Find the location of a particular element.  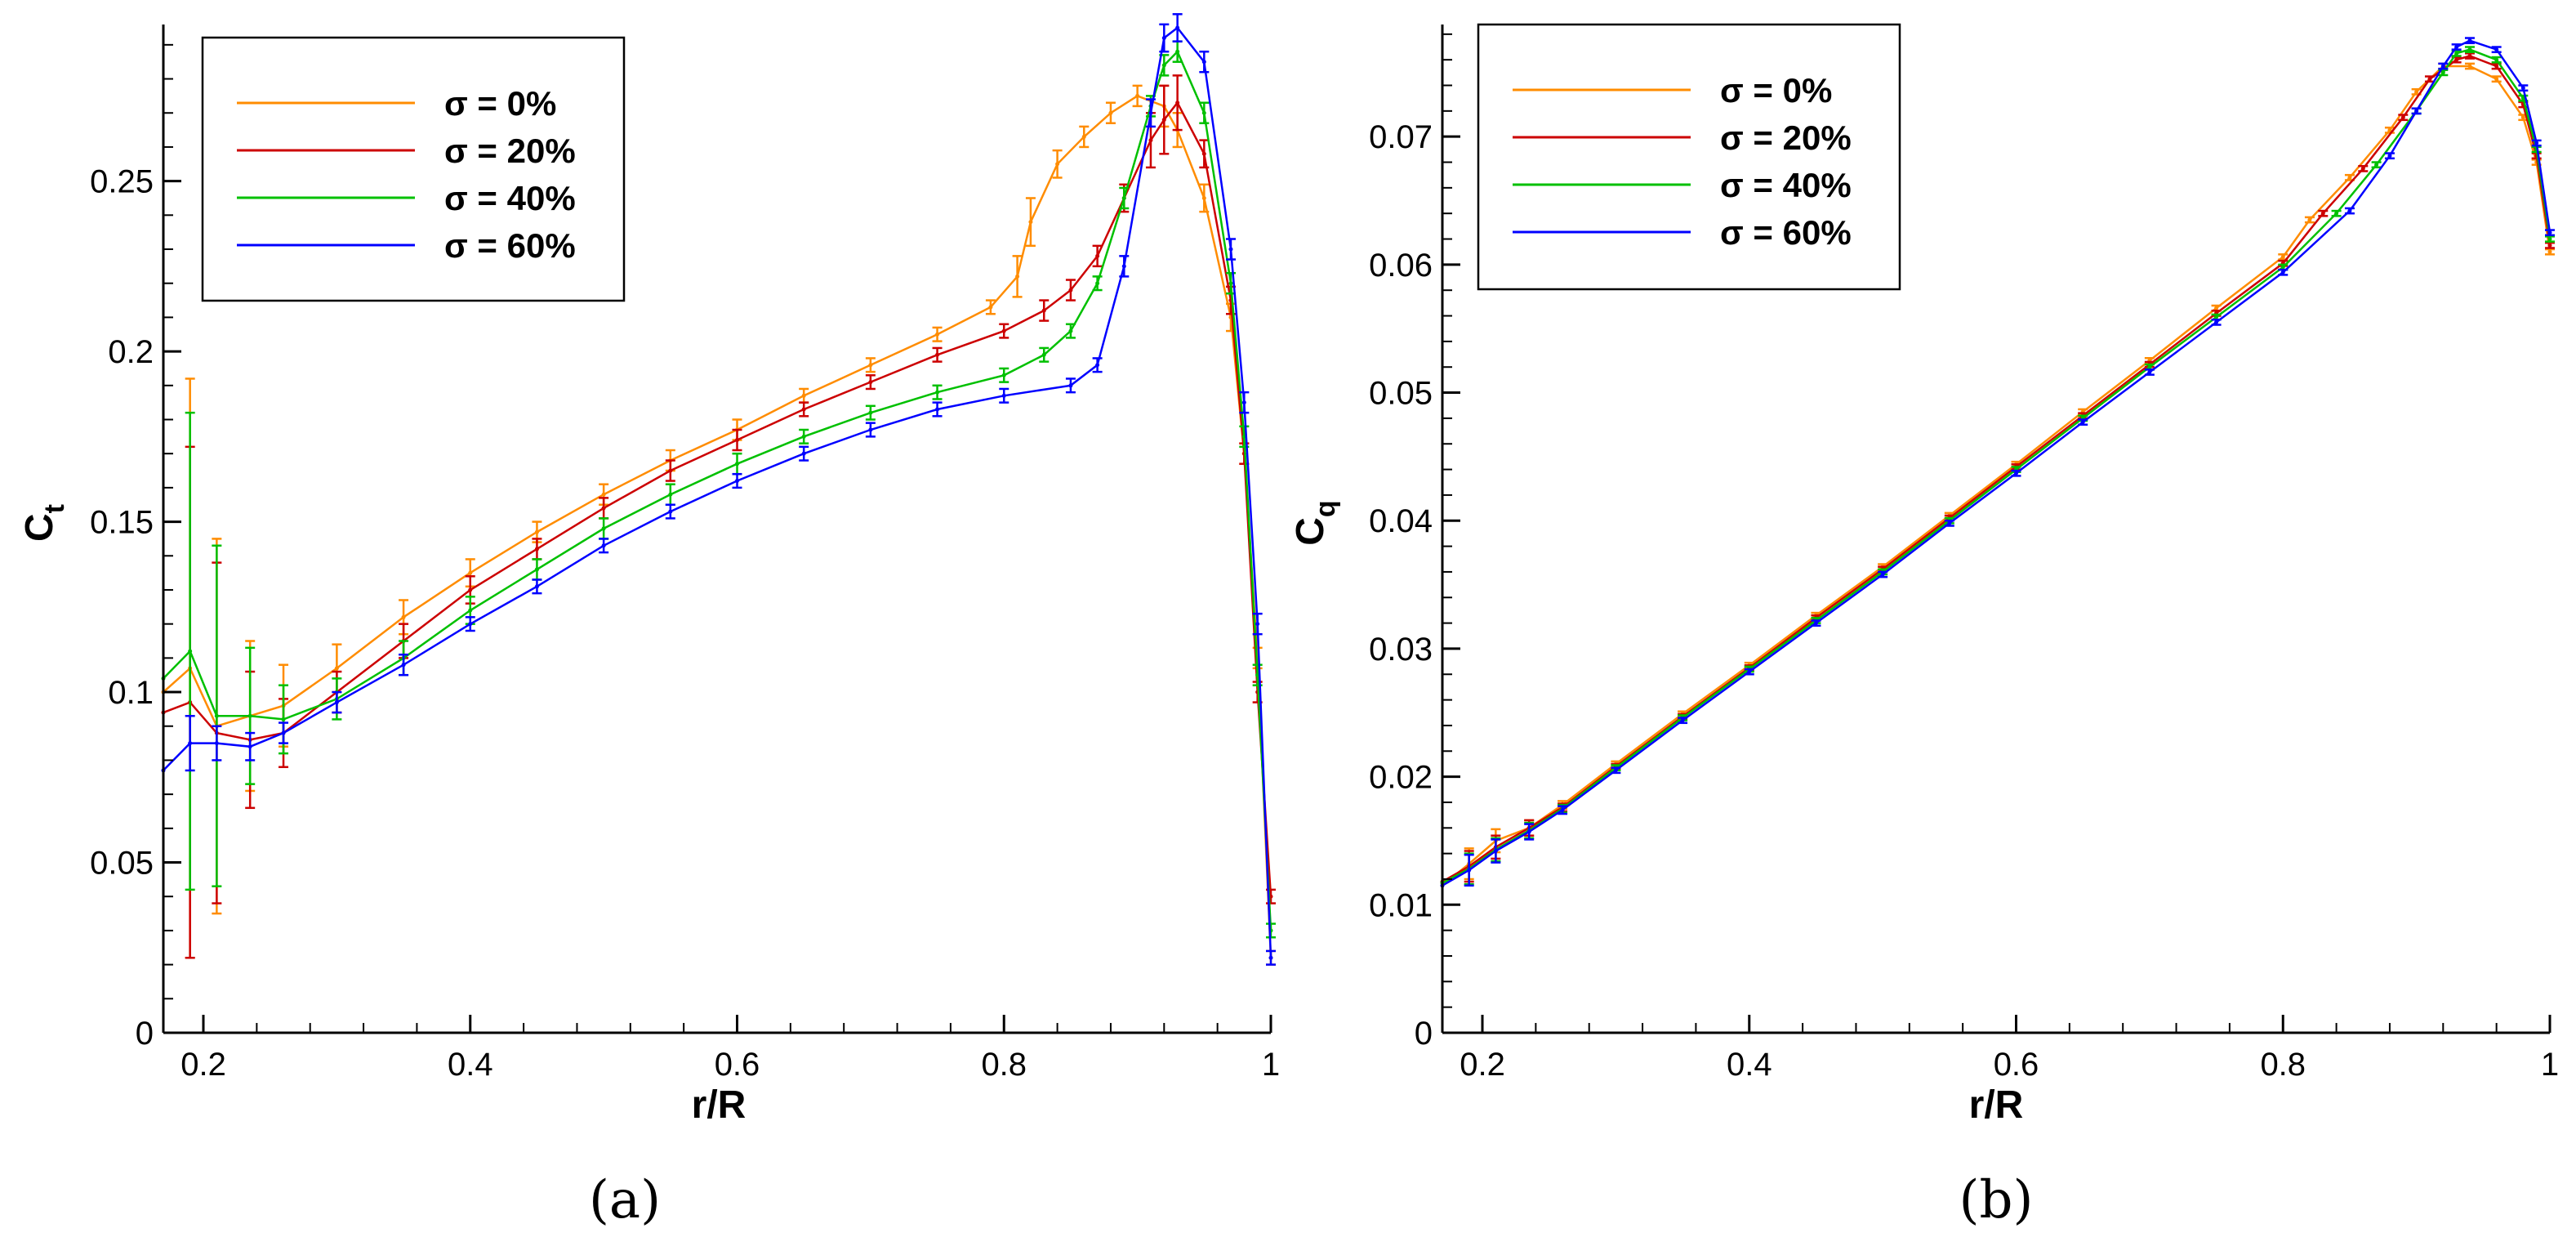

legend-entry: σ = 60% is located at coordinates (510, 245).